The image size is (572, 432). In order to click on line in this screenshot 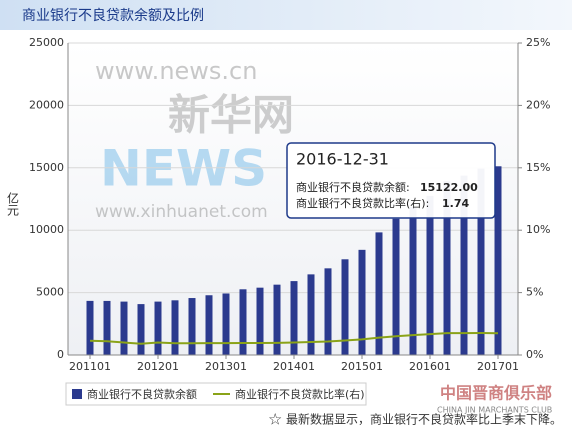, I will do `click(294, 338)`.